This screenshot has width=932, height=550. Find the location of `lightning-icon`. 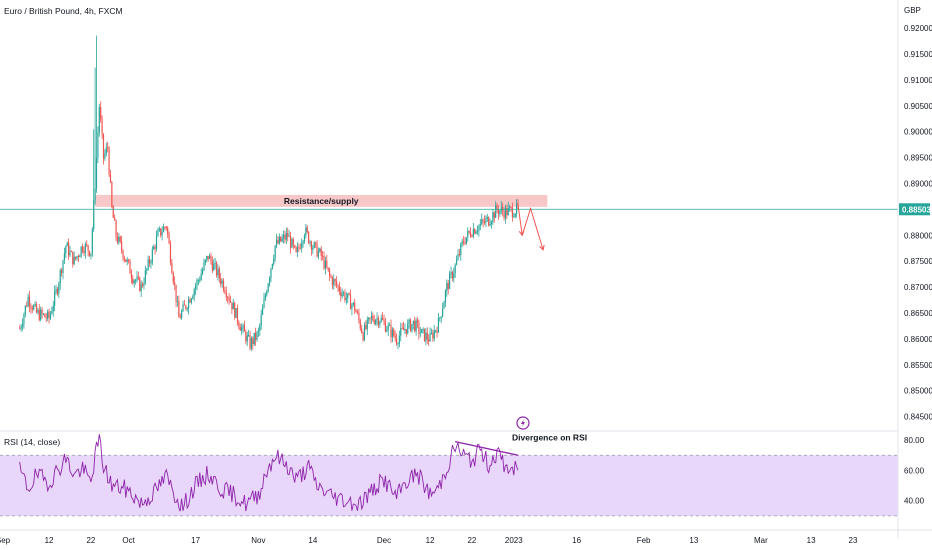

lightning-icon is located at coordinates (523, 423).